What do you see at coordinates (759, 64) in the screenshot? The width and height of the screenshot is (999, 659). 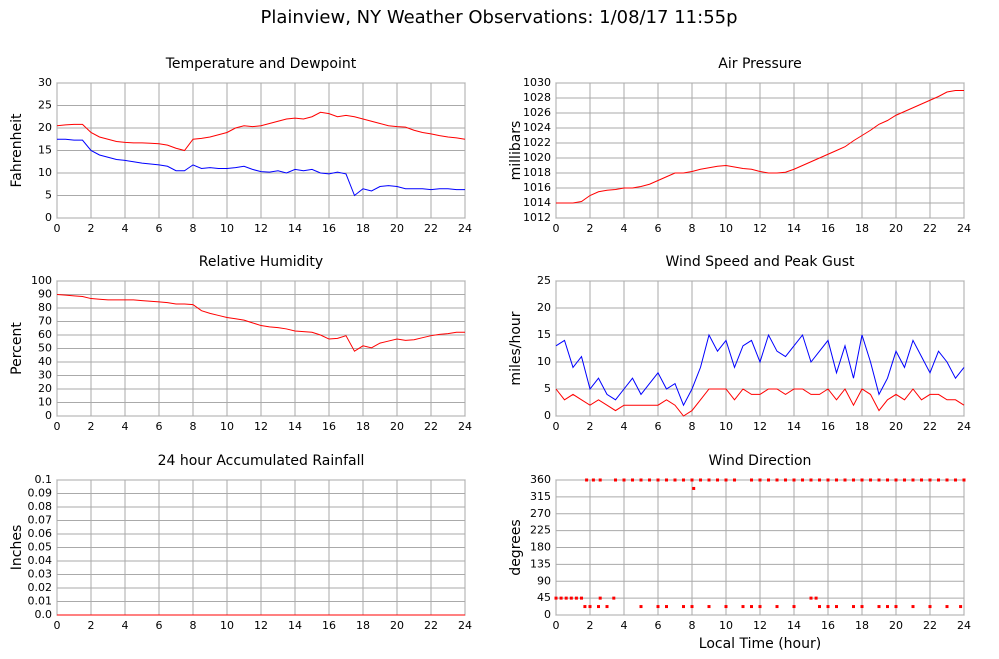 I see `chart-title: Air Pressure` at bounding box center [759, 64].